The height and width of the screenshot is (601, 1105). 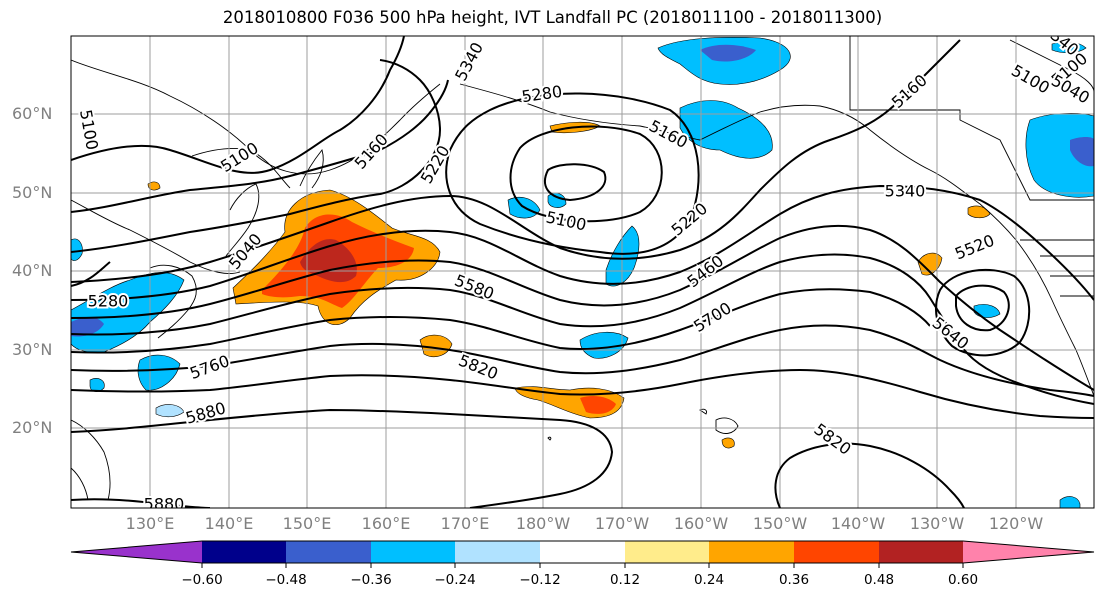 What do you see at coordinates (108, 301) in the screenshot?
I see `contour-label: 5280` at bounding box center [108, 301].